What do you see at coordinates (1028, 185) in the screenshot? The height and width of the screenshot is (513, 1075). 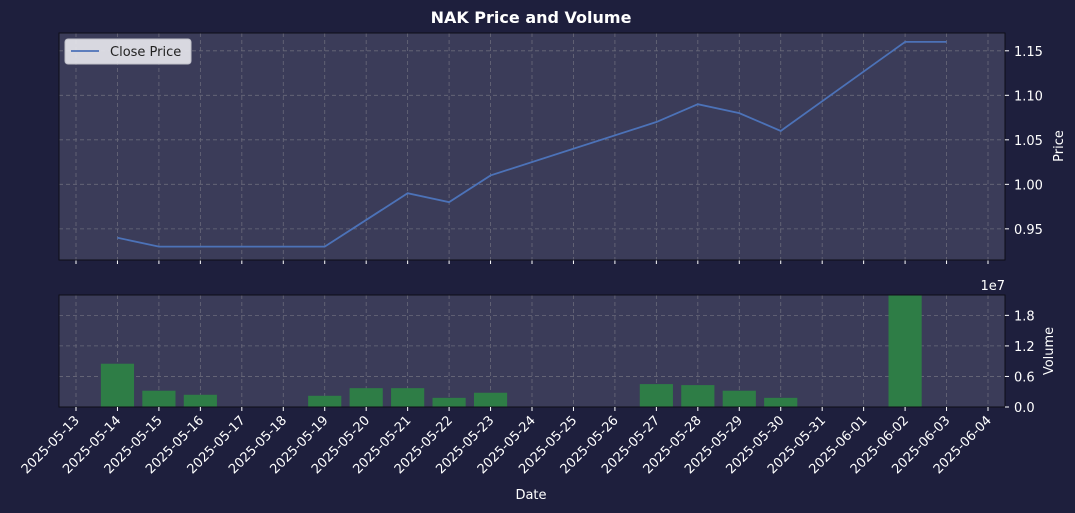 I see `price-y-tick-label: 1.00` at bounding box center [1028, 185].